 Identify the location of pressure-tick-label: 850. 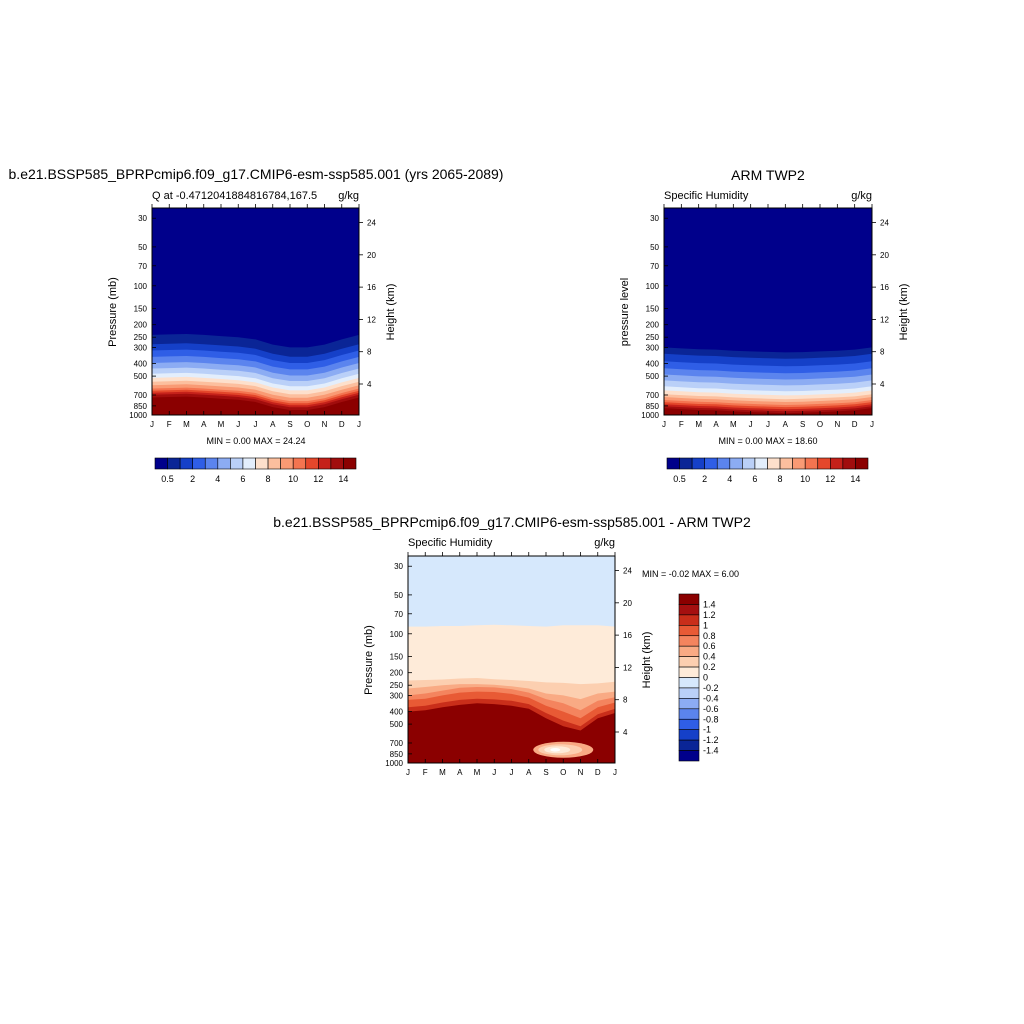
(141, 406).